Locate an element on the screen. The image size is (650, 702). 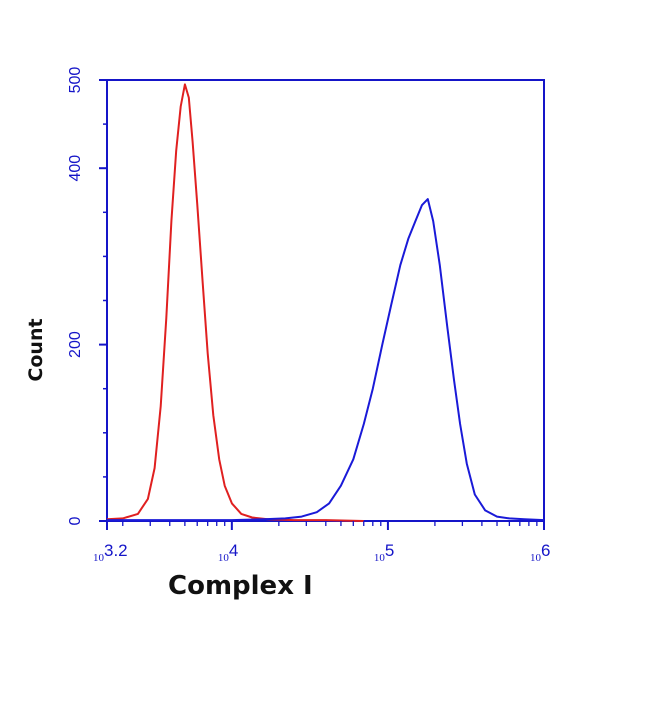
x-tick-label: 10 6 is located at coordinates (540, 552).